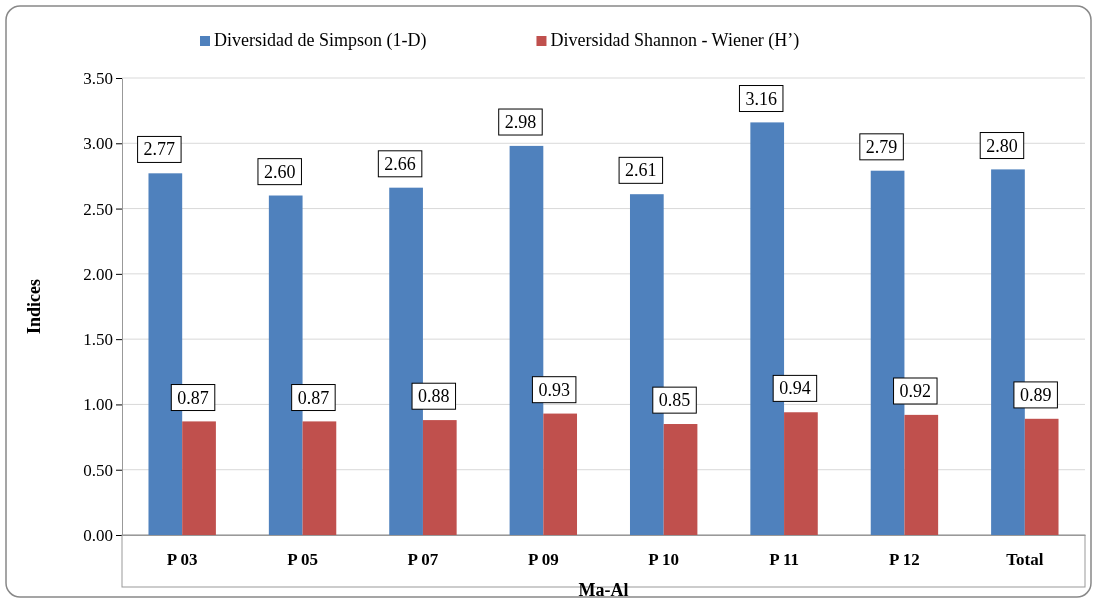  I want to click on data-label: 0.92, so click(915, 391).